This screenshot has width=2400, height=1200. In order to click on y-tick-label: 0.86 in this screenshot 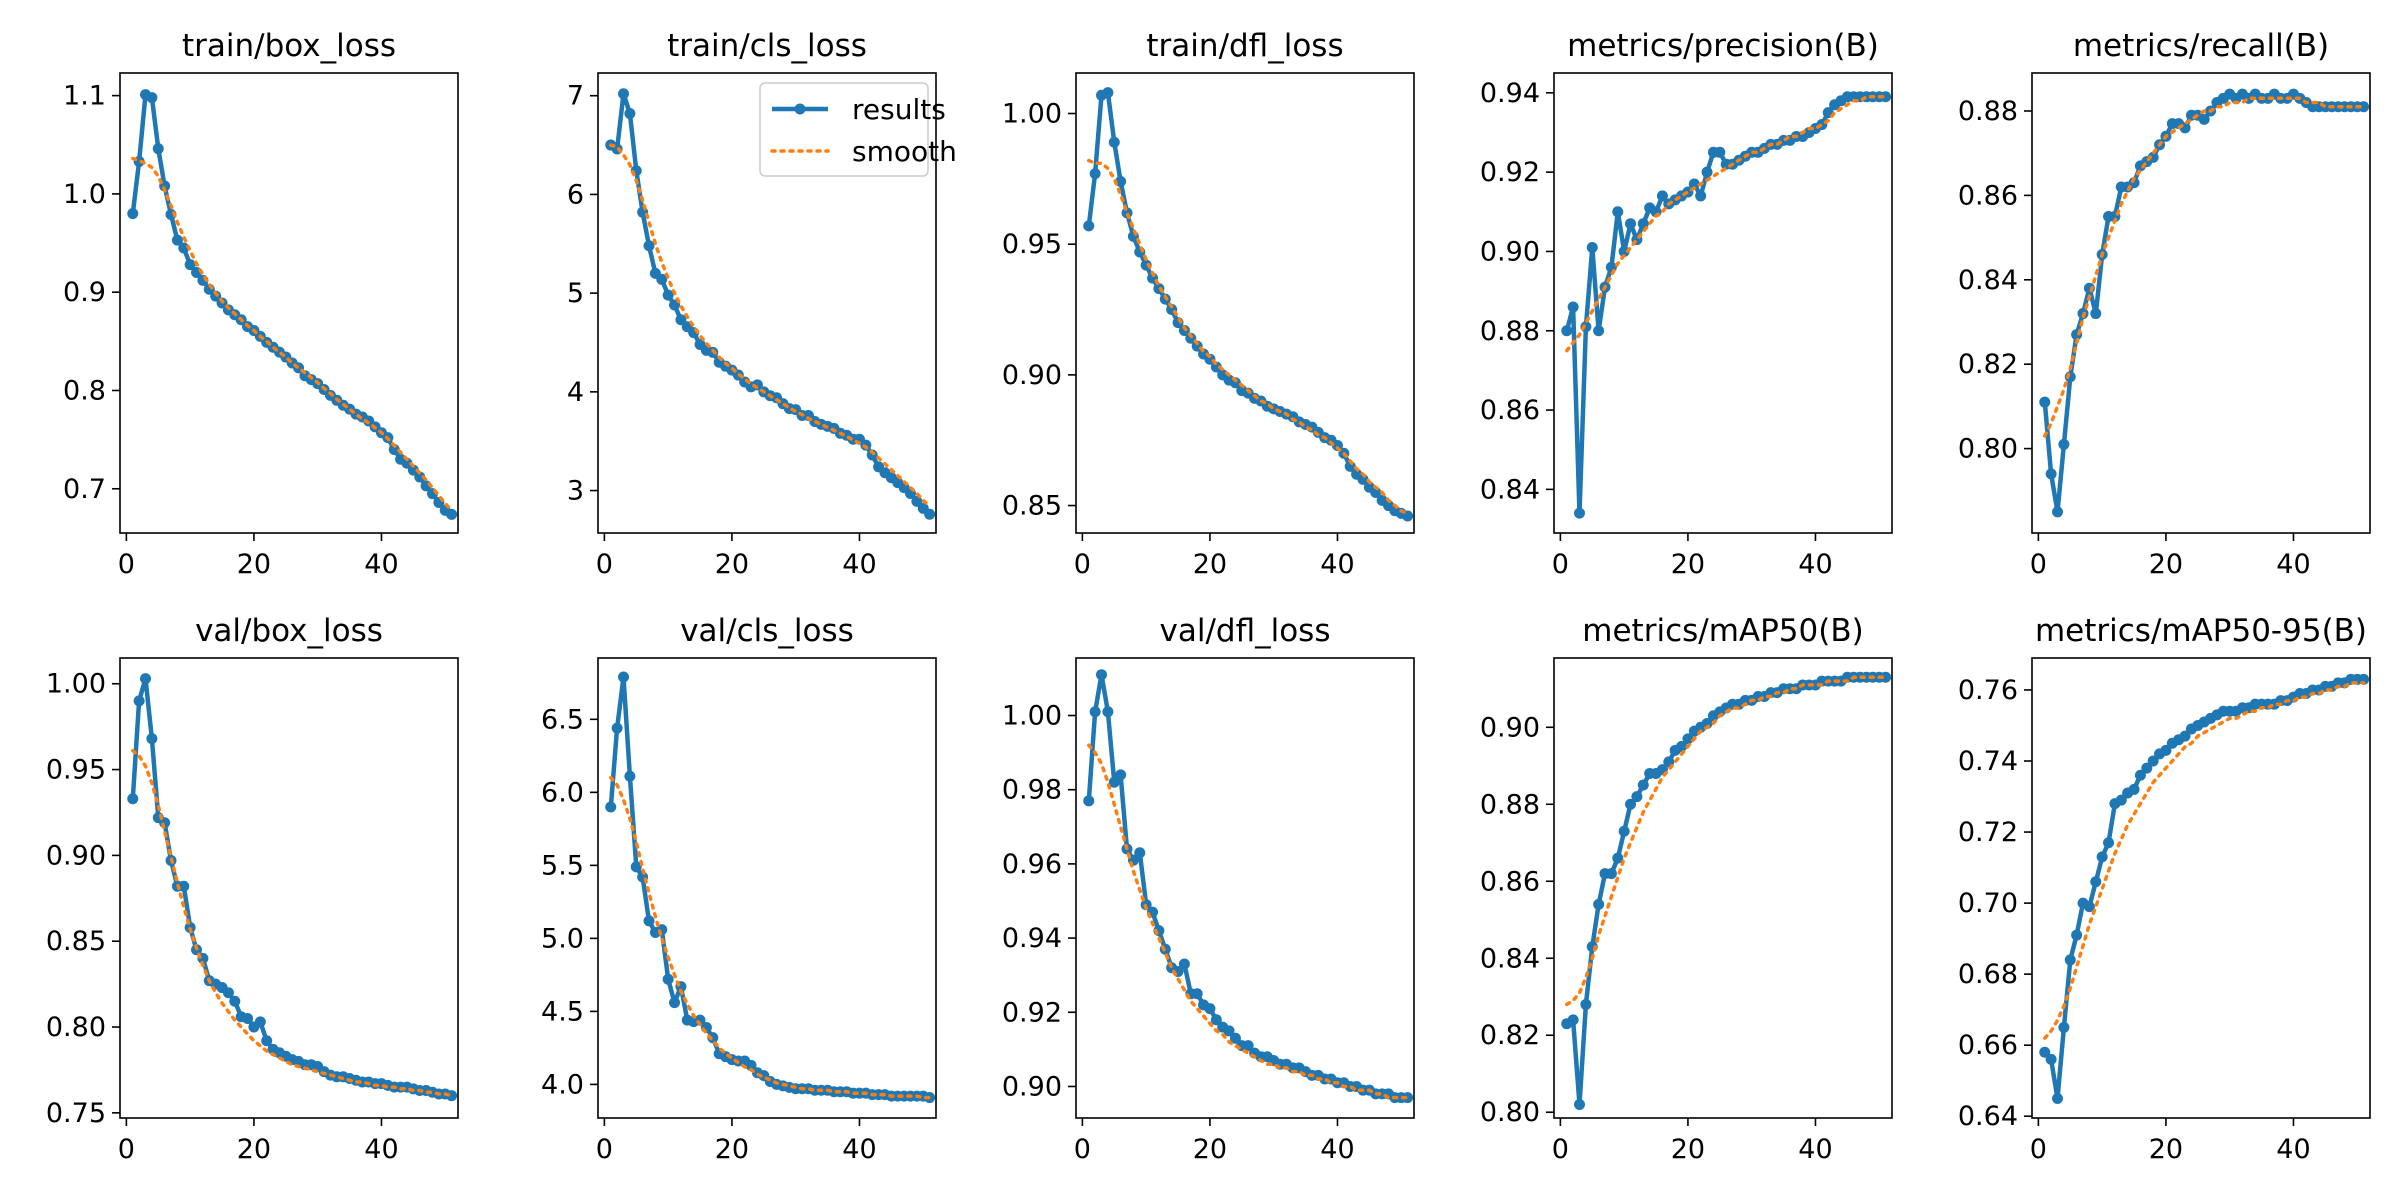, I will do `click(1988, 195)`.